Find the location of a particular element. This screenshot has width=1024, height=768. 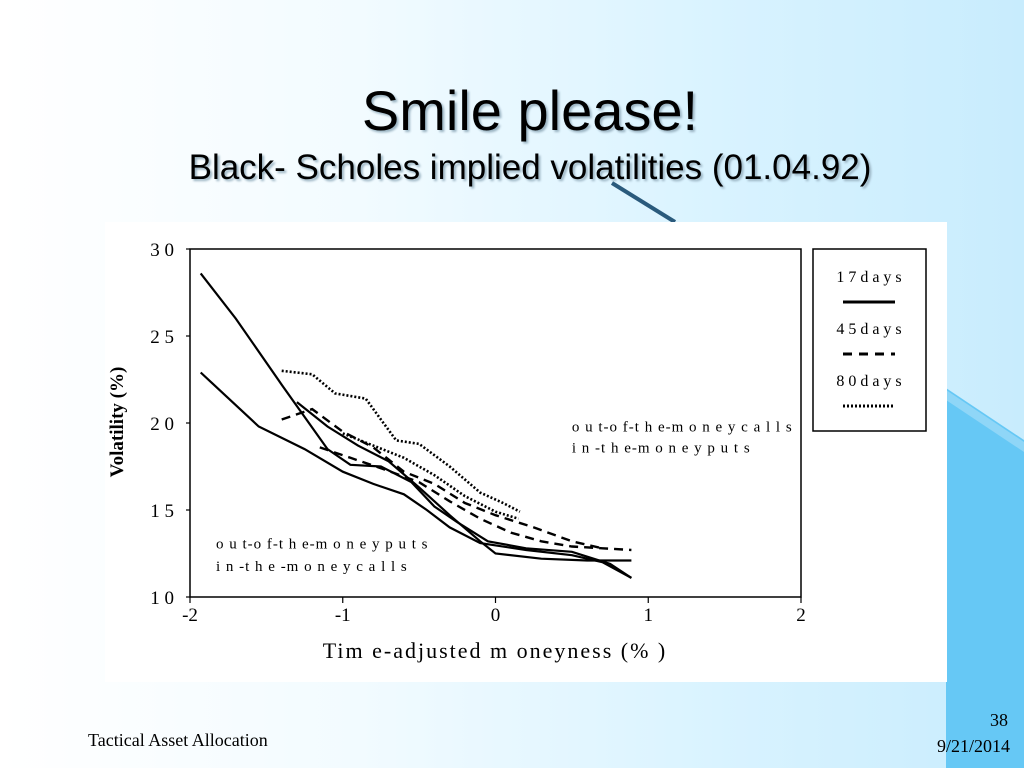

x-tick-label: 2 is located at coordinates (801, 615).